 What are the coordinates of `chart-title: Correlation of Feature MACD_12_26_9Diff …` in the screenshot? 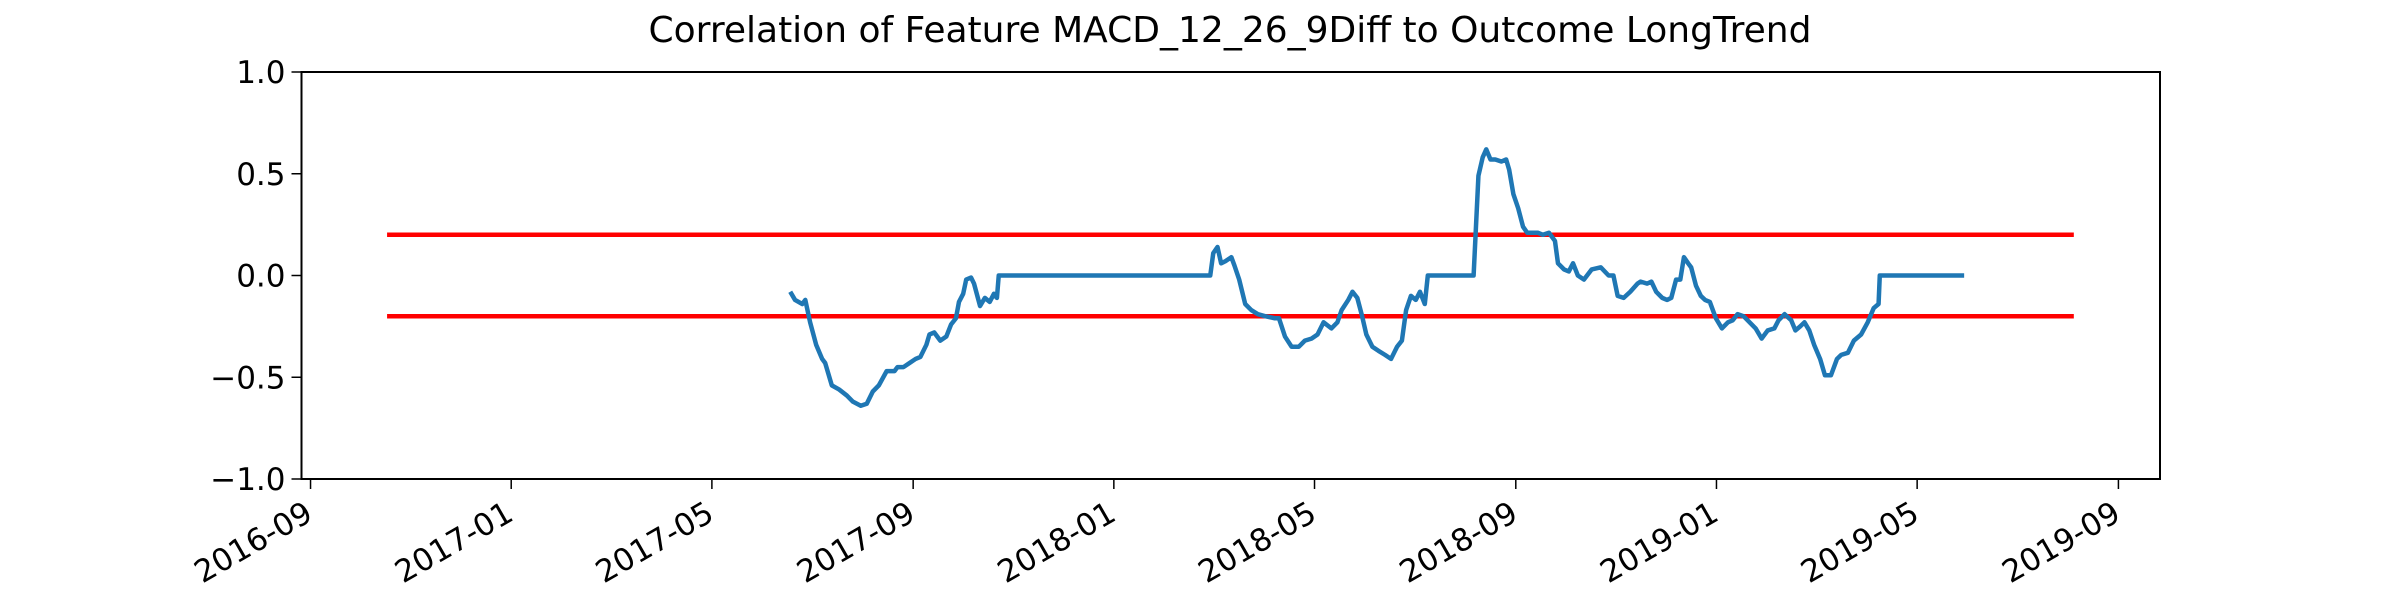 It's located at (1230, 30).